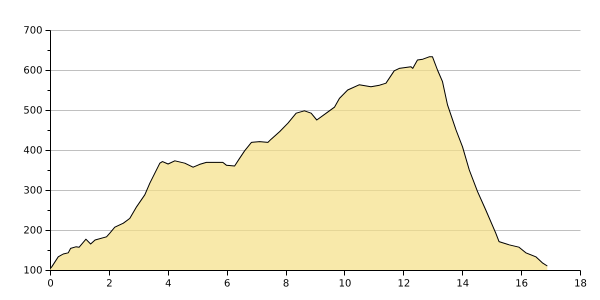  What do you see at coordinates (168, 284) in the screenshot?
I see `x-tick-label: 4` at bounding box center [168, 284].